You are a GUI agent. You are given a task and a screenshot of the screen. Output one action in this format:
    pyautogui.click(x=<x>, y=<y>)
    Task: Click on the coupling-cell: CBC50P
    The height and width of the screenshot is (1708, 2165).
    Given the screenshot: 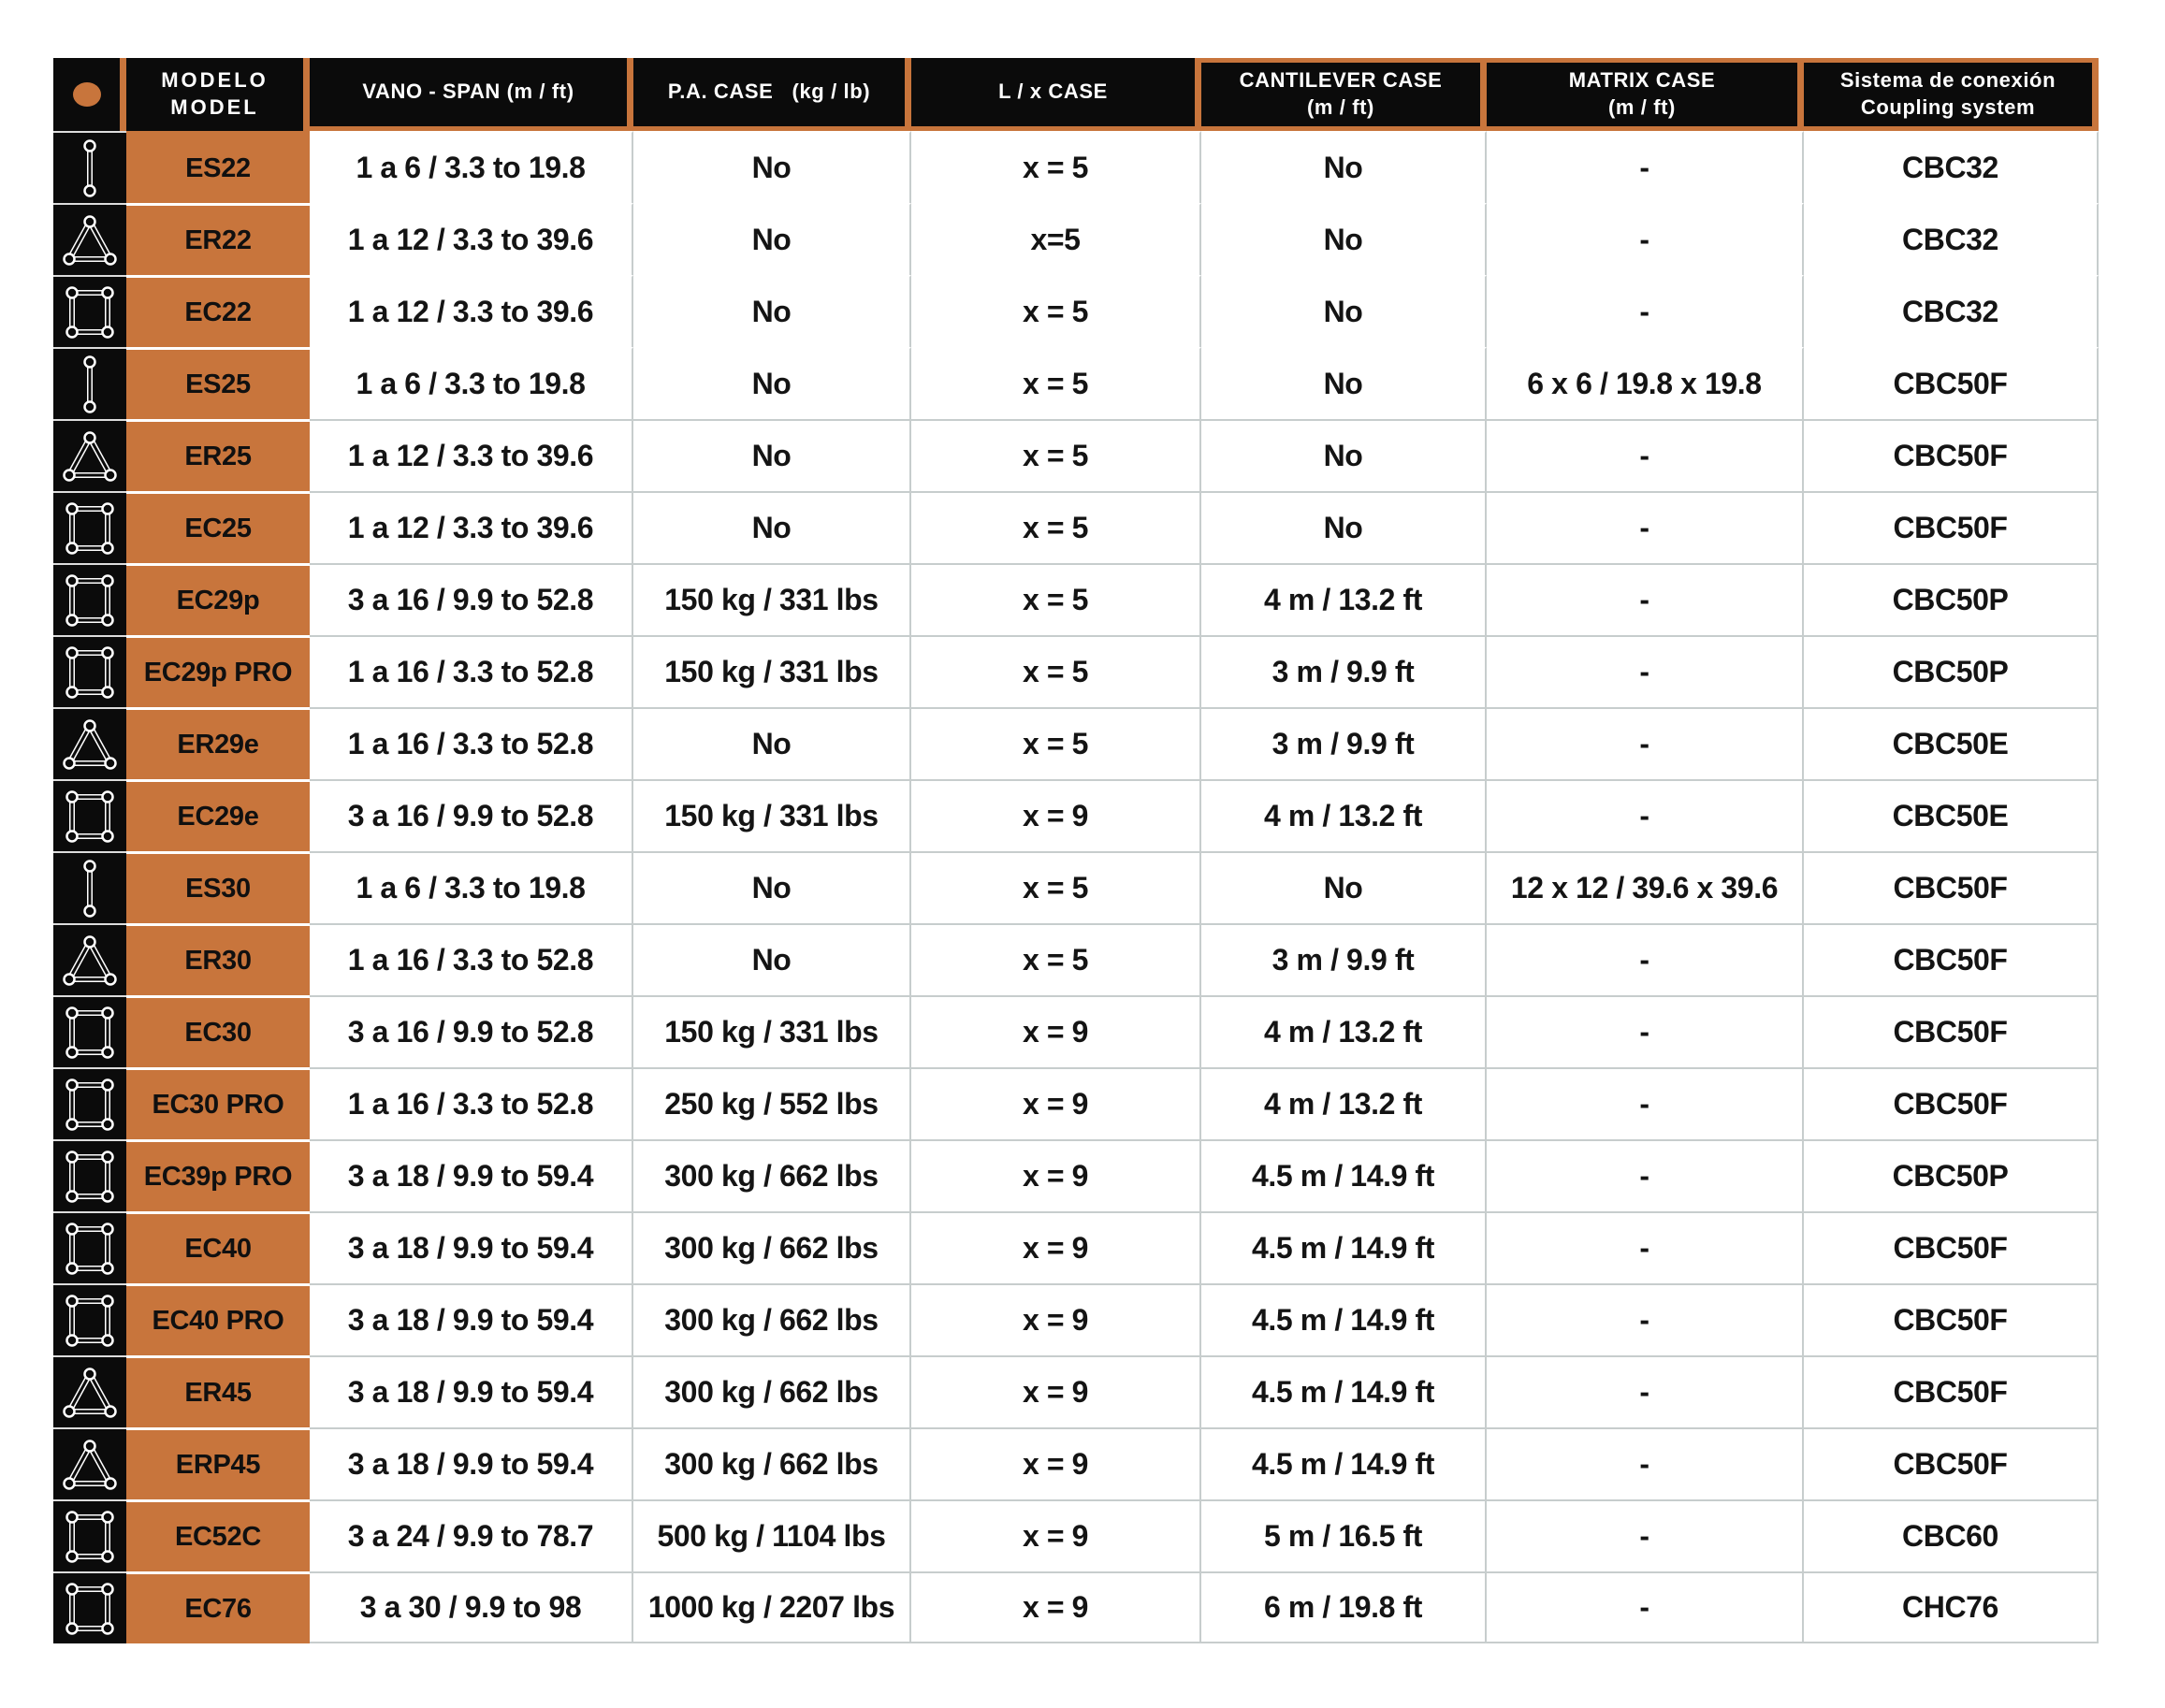 What is the action you would take?
    pyautogui.click(x=1952, y=599)
    